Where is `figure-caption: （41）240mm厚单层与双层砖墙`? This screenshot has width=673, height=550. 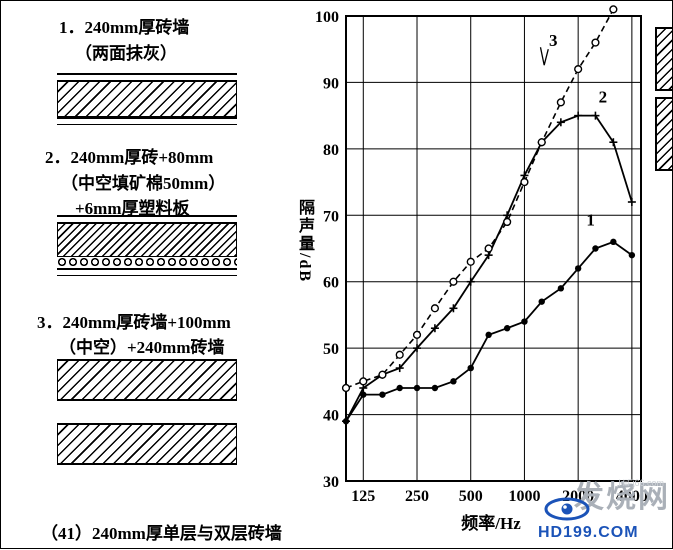
figure-caption: （41）240mm厚单层与双层砖墙 is located at coordinates (161, 533).